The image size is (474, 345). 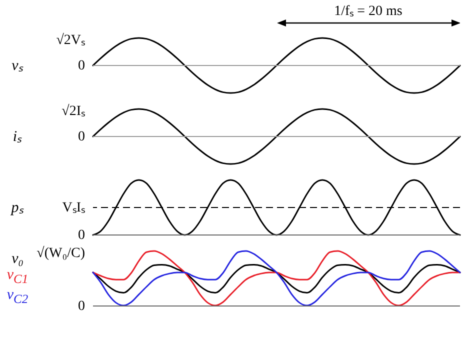 What do you see at coordinates (17, 208) in the screenshot?
I see `y-axis-title: pₛ` at bounding box center [17, 208].